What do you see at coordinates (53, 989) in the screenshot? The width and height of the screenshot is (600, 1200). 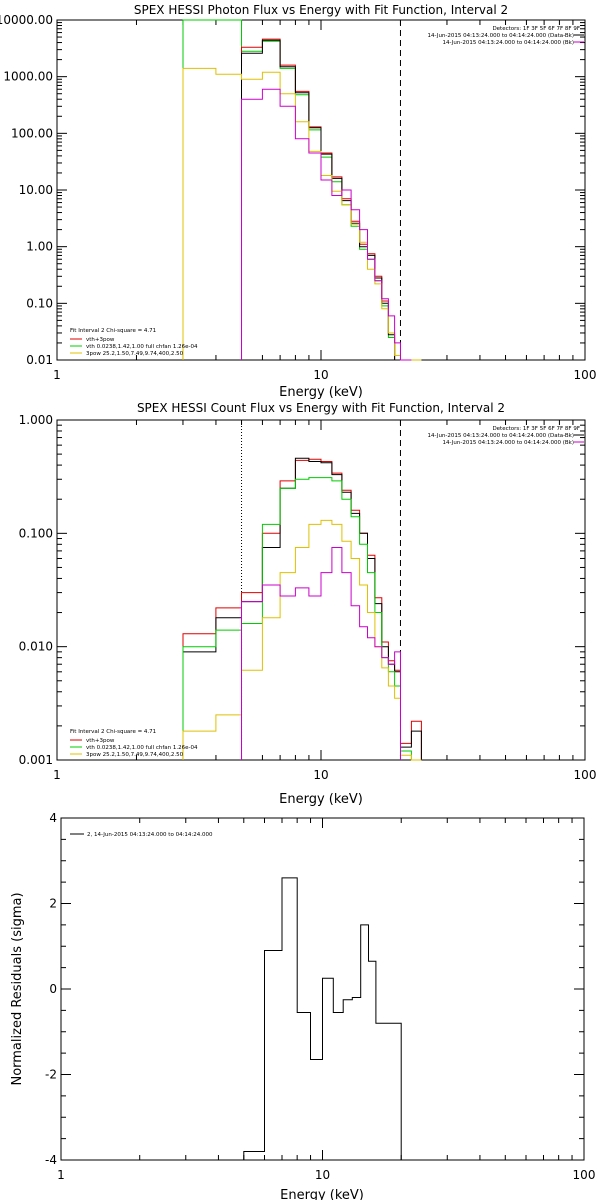 I see `y-tick-label: 0` at bounding box center [53, 989].